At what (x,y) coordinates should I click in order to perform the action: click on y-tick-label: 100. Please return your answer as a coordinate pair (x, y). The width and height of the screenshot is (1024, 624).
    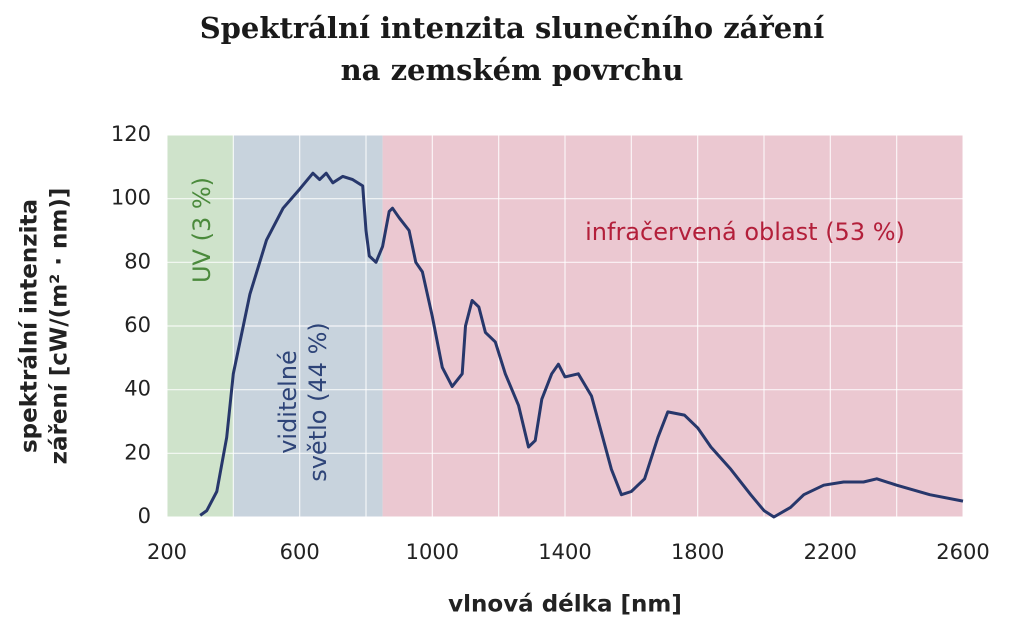
    Looking at the image, I should click on (131, 198).